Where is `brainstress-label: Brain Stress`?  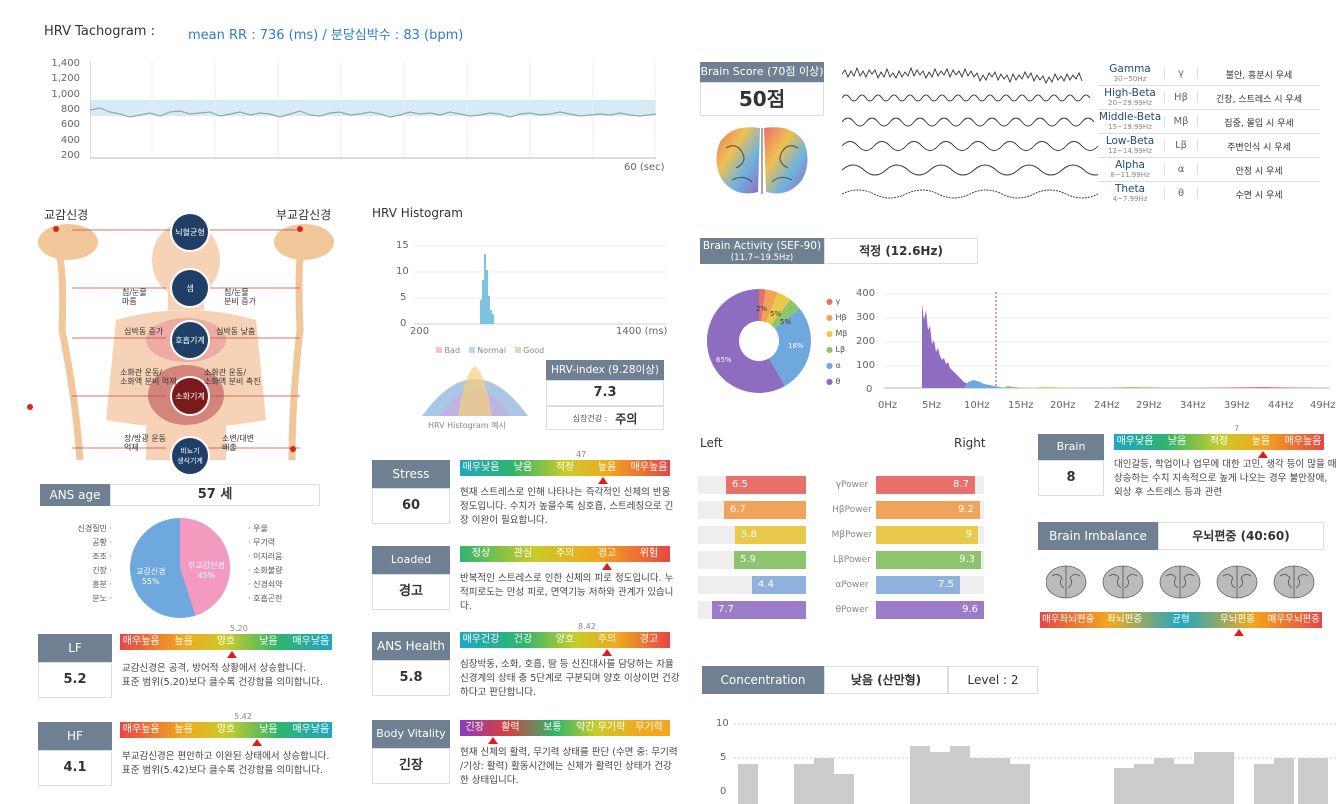
brainstress-label: Brain Stress is located at coordinates (1071, 456).